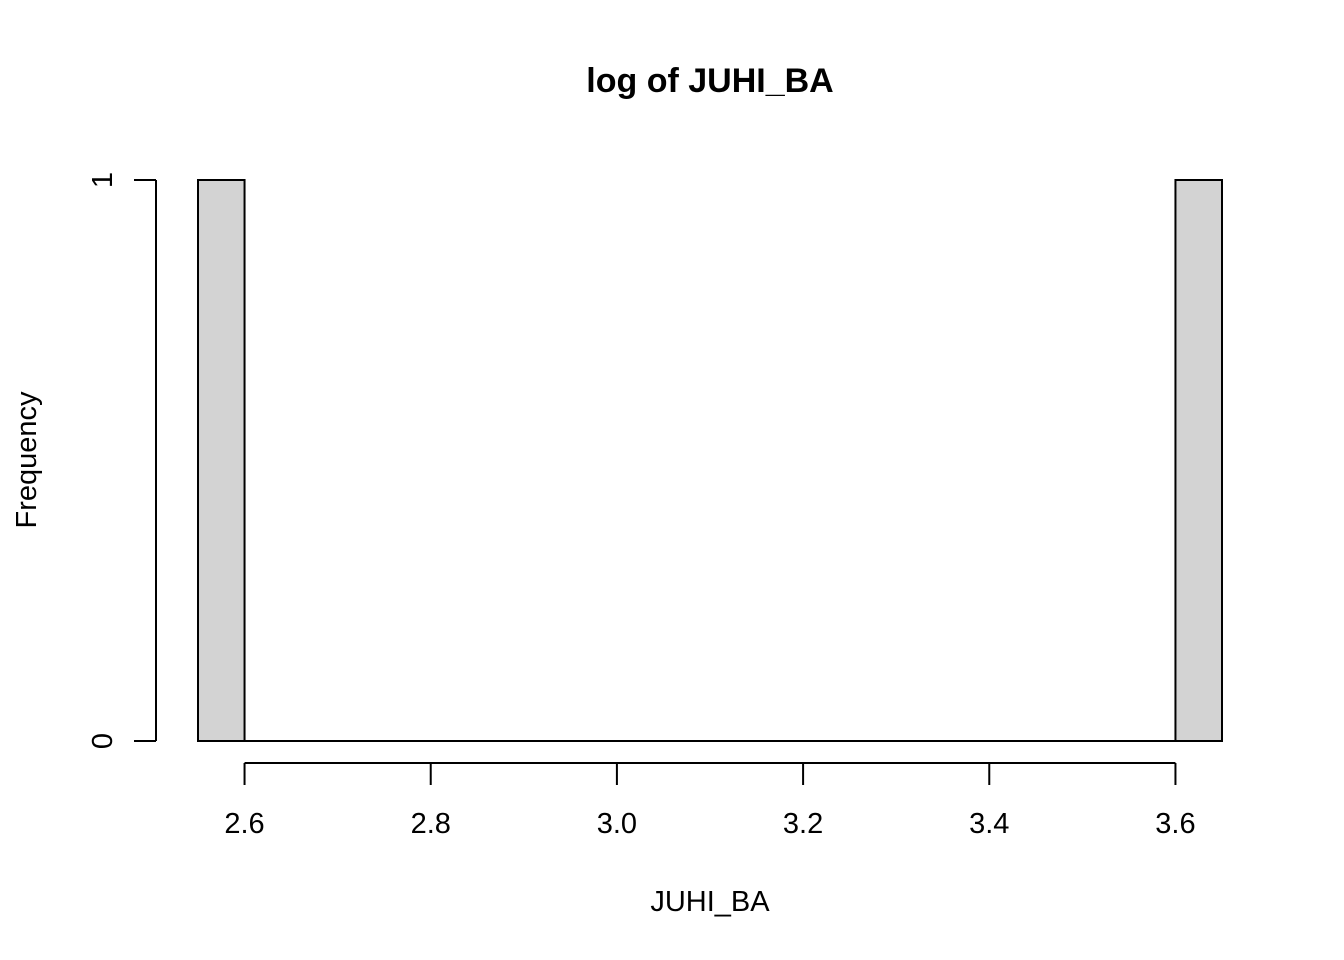 Image resolution: width=1344 pixels, height=960 pixels. Describe the element at coordinates (803, 824) in the screenshot. I see `x-tick-label: 3.2` at that location.